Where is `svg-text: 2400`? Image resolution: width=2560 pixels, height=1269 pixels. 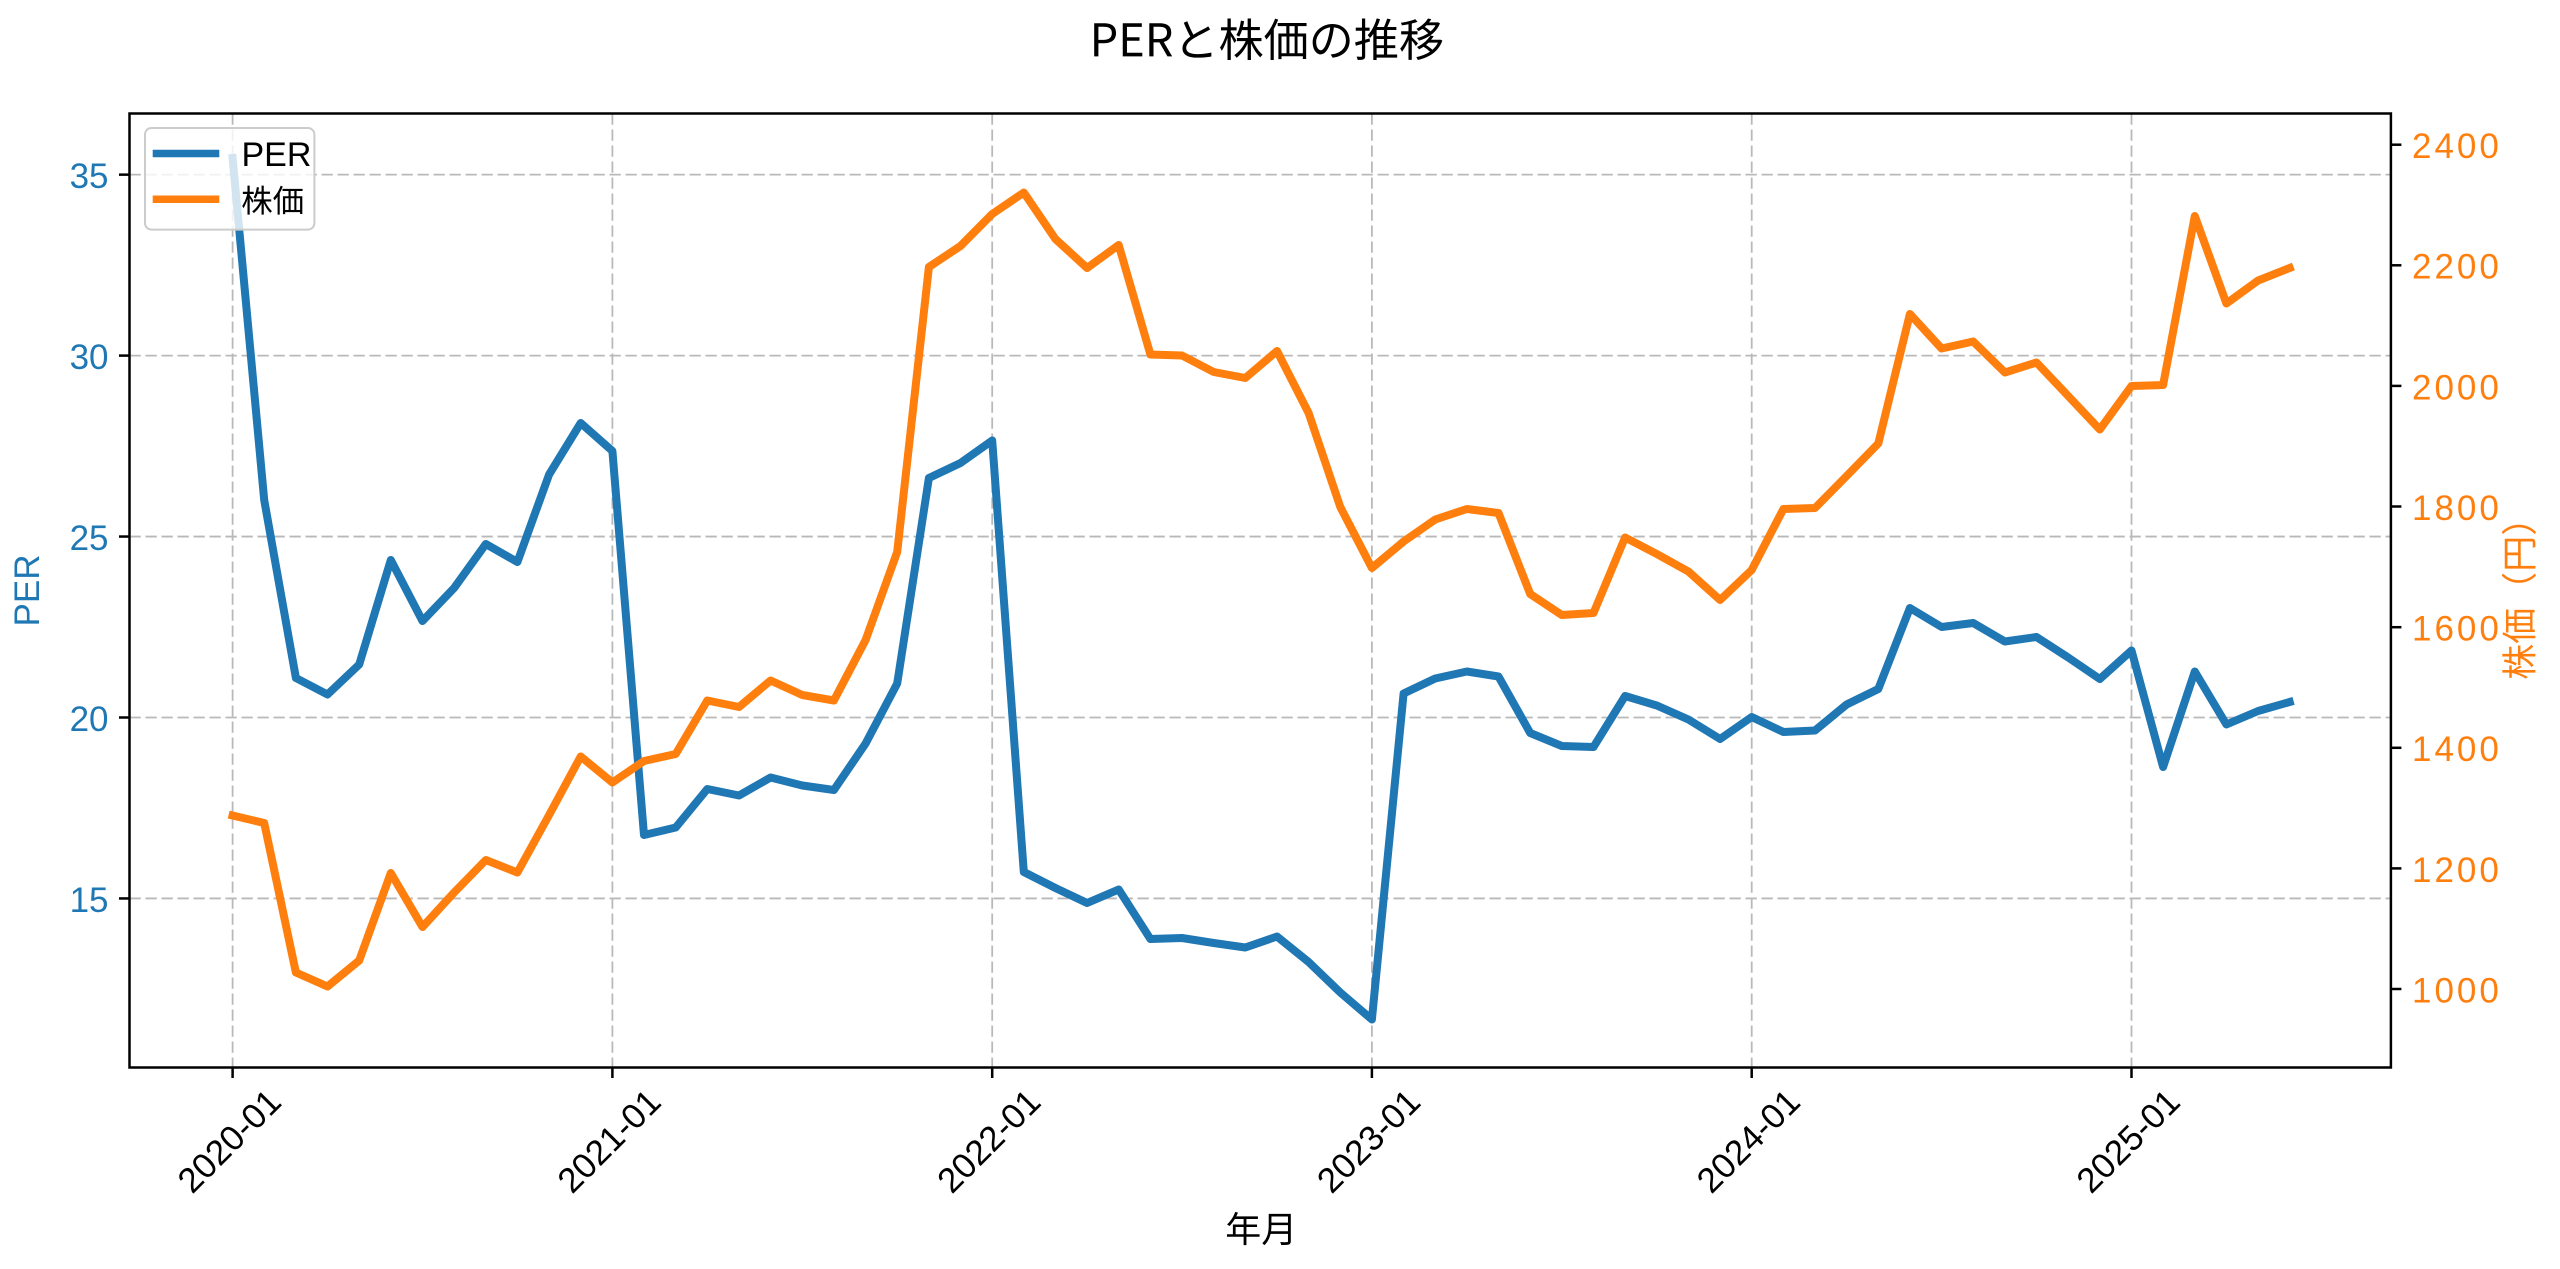 svg-text: 2400 is located at coordinates (2457, 146).